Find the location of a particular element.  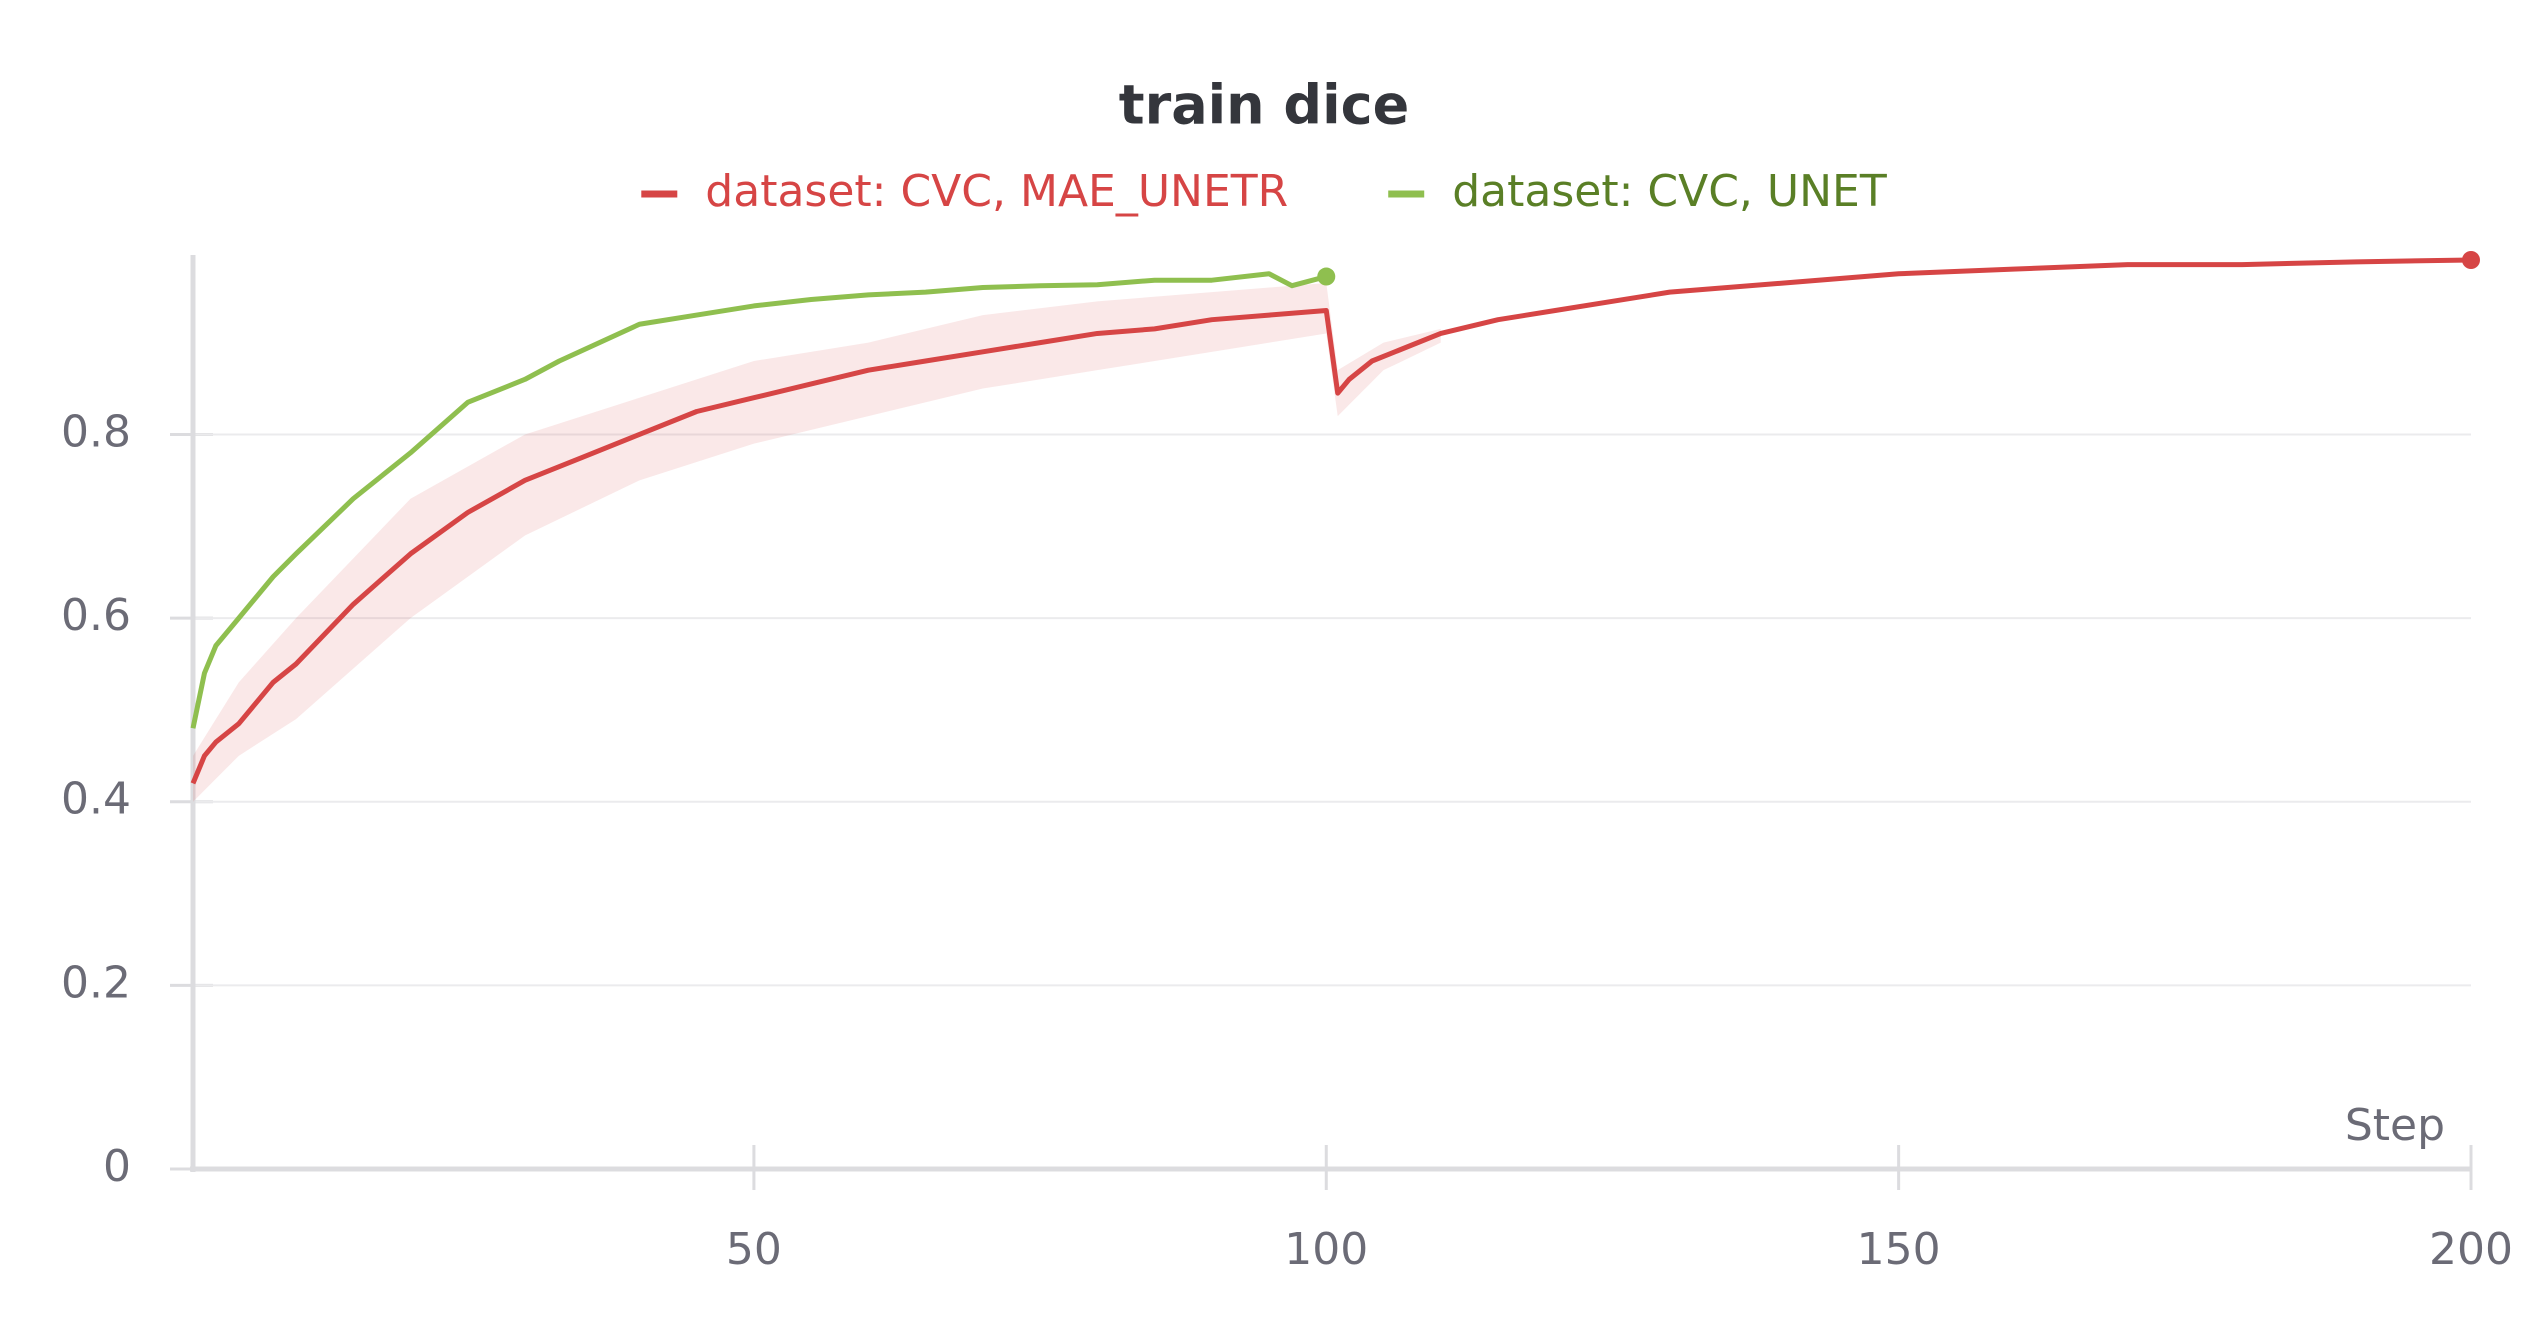

x-tick-label: 150 is located at coordinates (1899, 1249).